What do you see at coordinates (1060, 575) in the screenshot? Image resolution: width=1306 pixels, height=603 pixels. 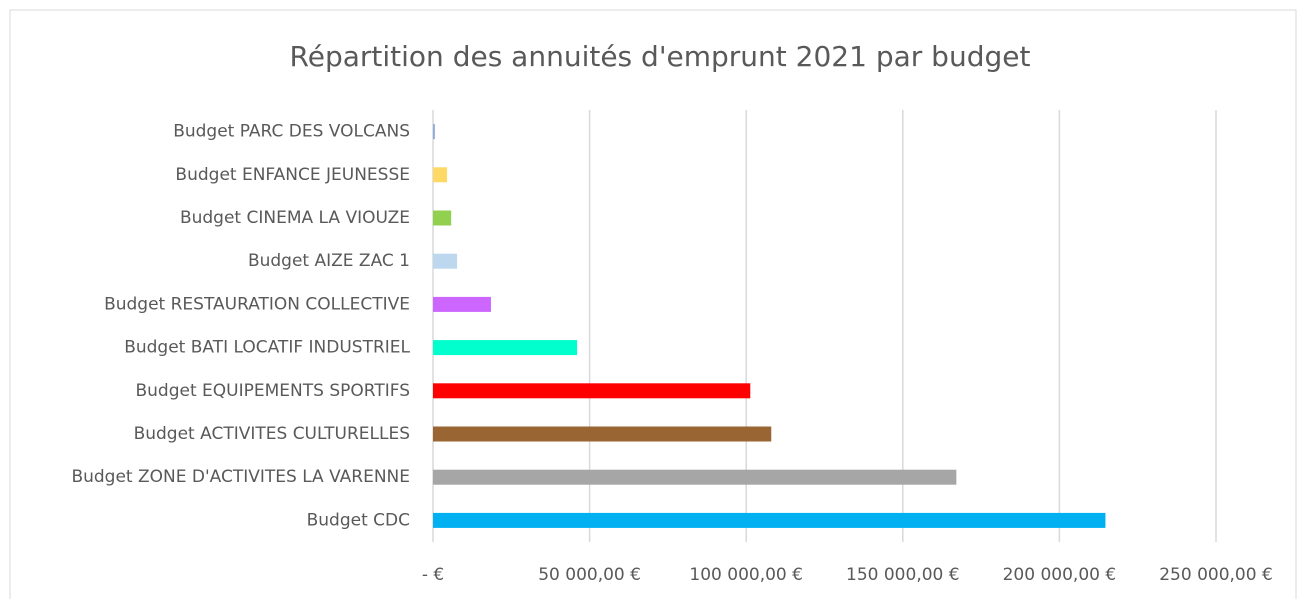 I see `x-tick-label: 200 000,00 €` at bounding box center [1060, 575].